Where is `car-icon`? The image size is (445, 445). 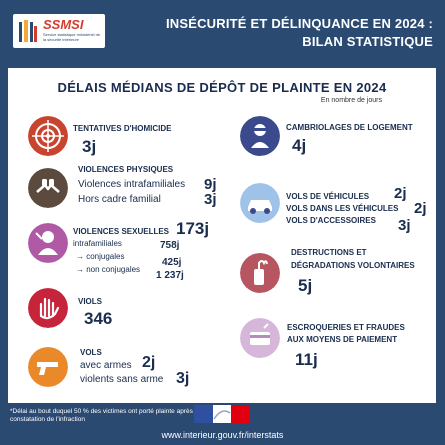
car-icon is located at coordinates (260, 203).